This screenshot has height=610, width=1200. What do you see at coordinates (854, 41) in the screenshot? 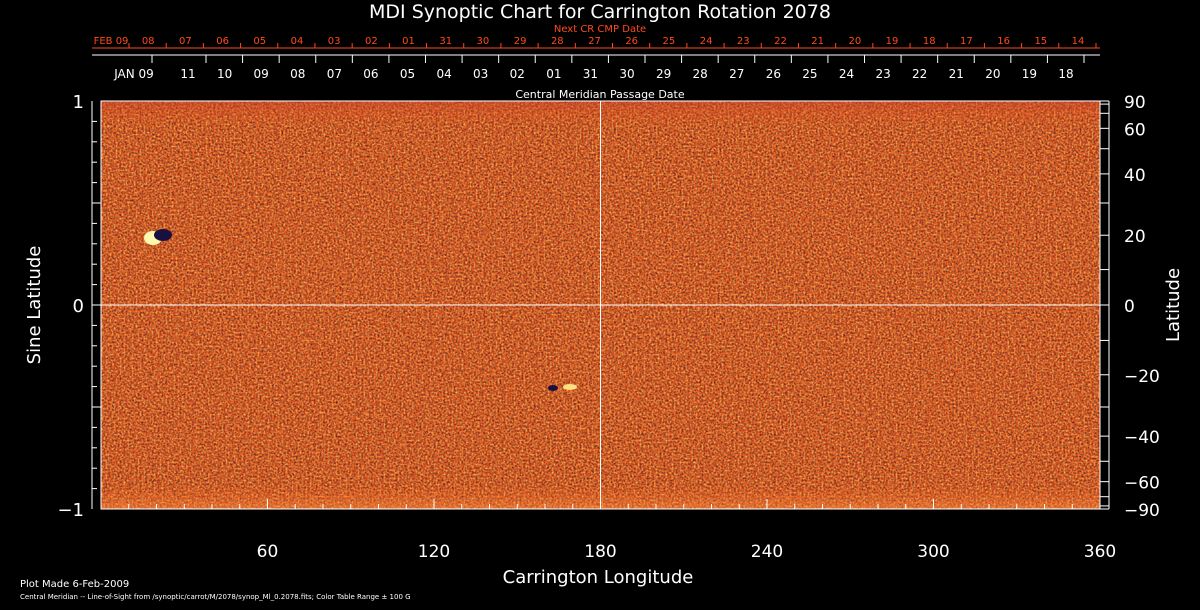
I see `next-cr-date-label: 20` at bounding box center [854, 41].